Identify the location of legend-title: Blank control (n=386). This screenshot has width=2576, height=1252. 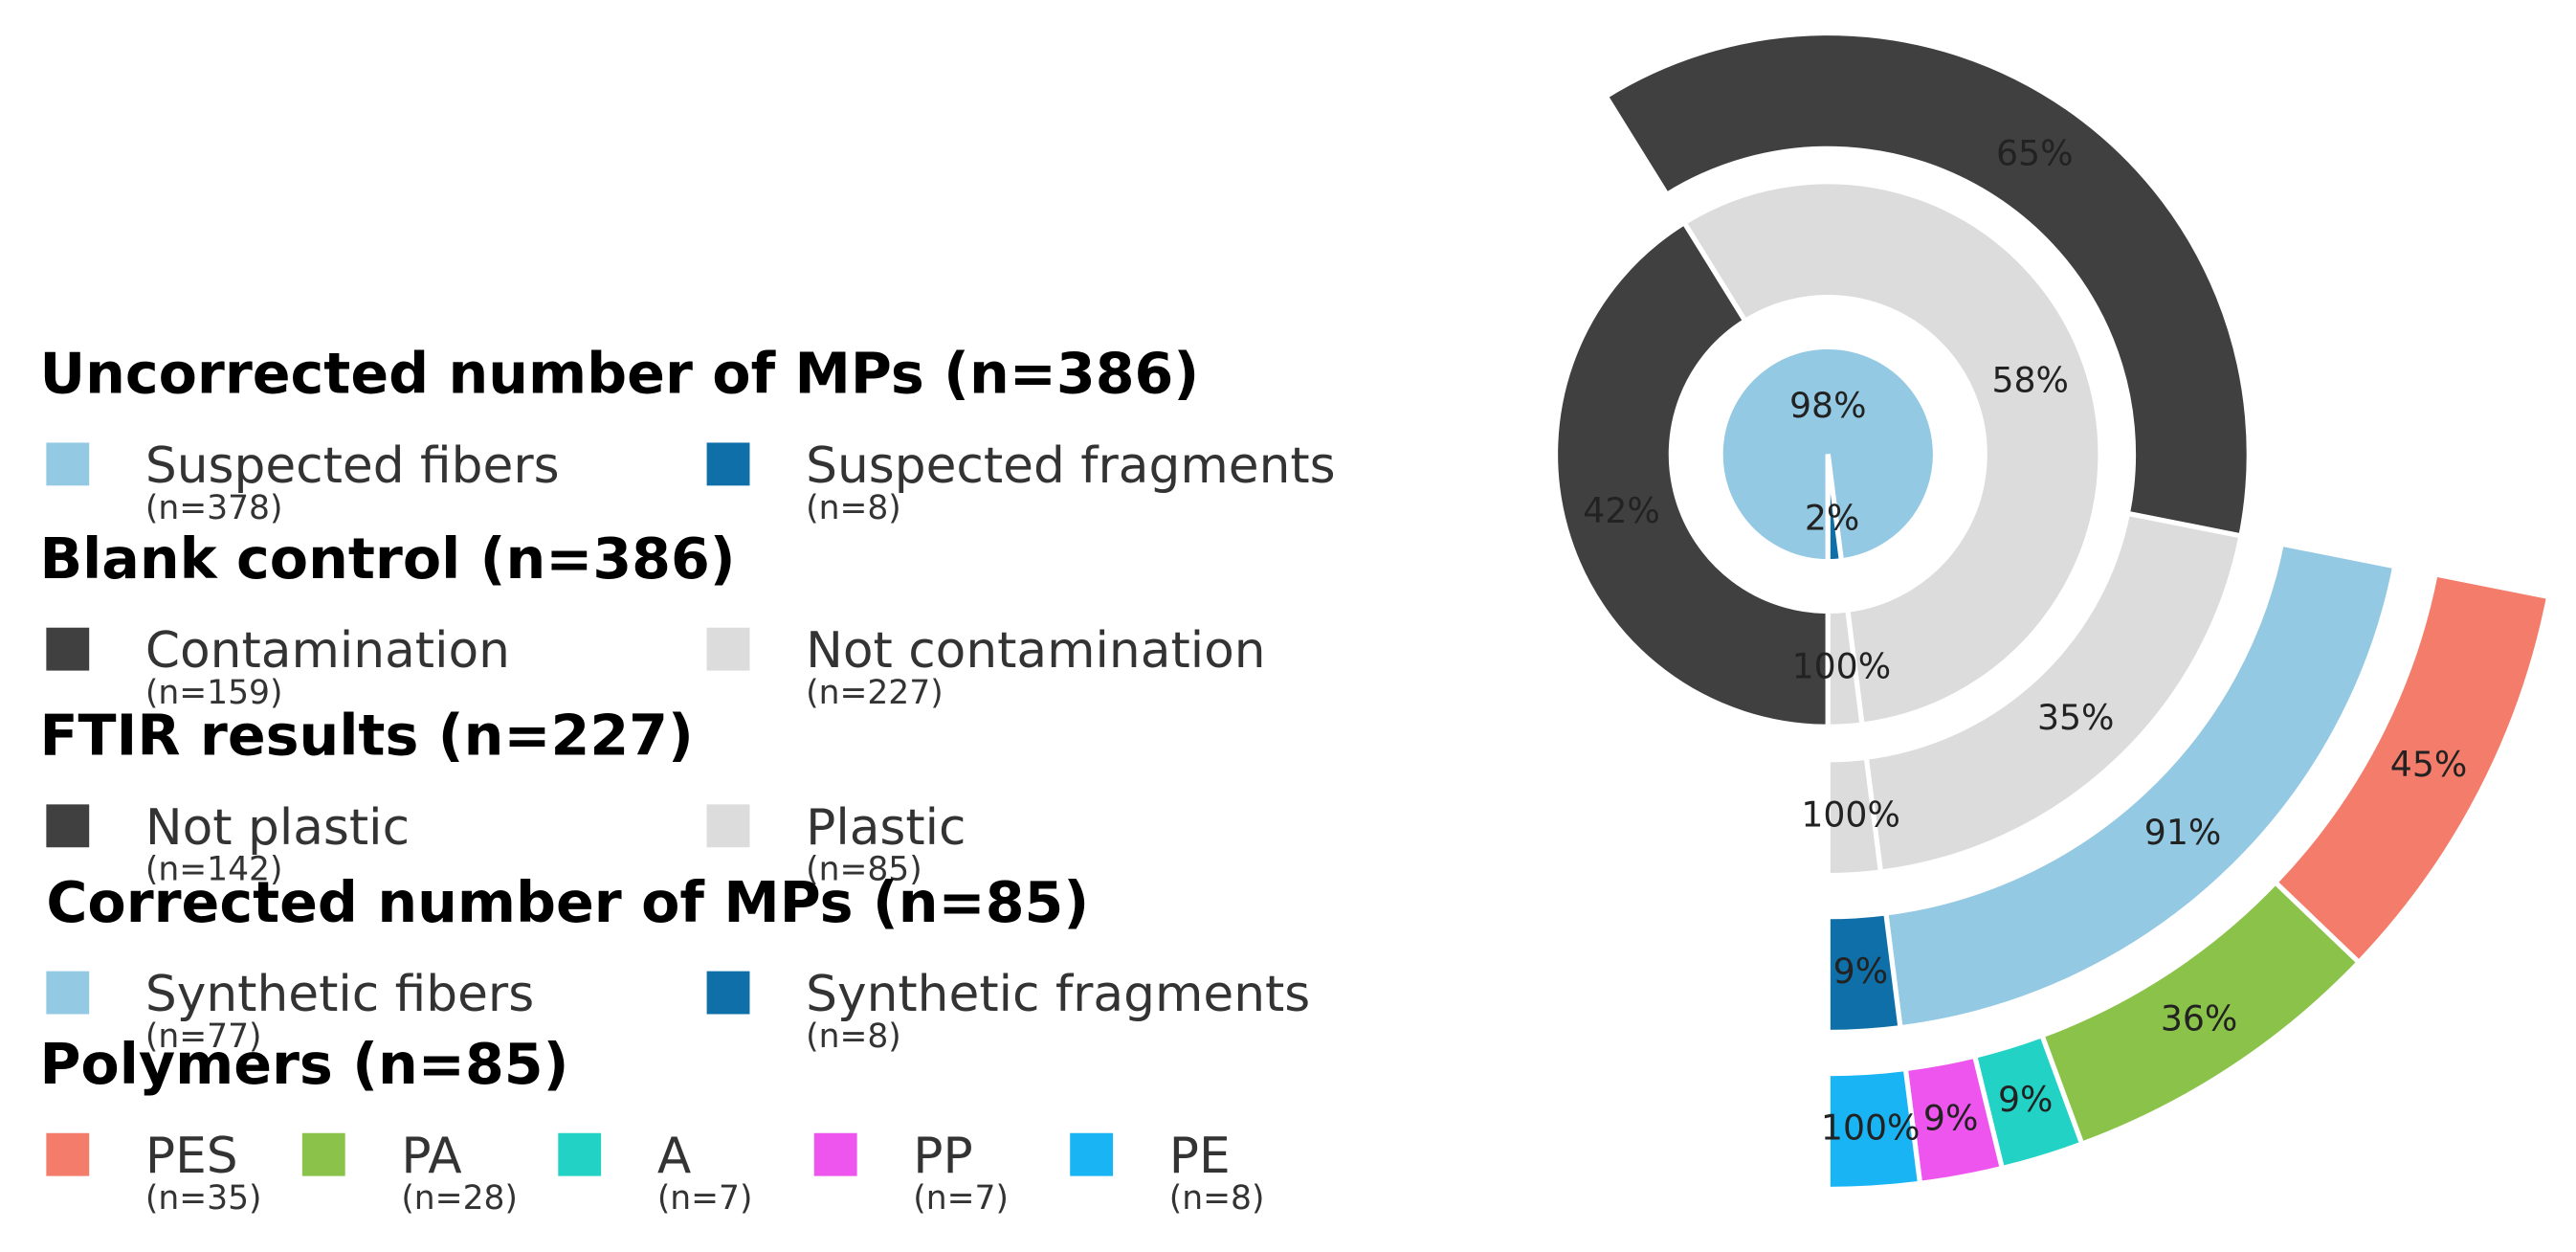
(387, 559).